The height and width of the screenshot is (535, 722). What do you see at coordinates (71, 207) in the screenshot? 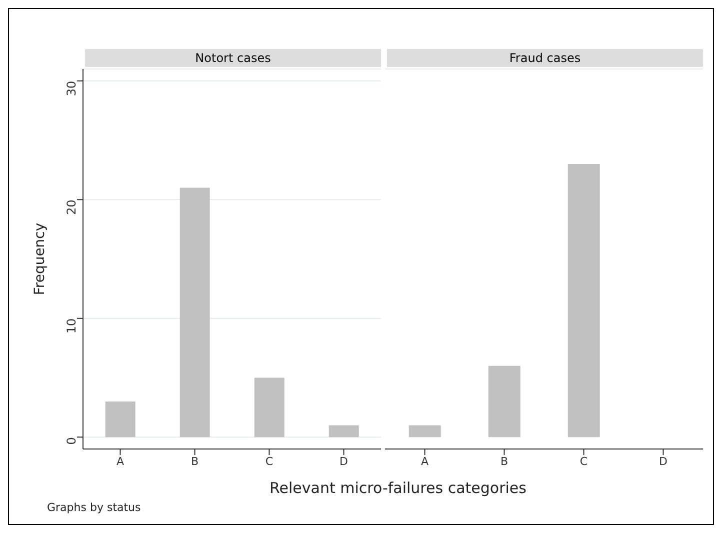
I see `y-tick-label: 20` at bounding box center [71, 207].